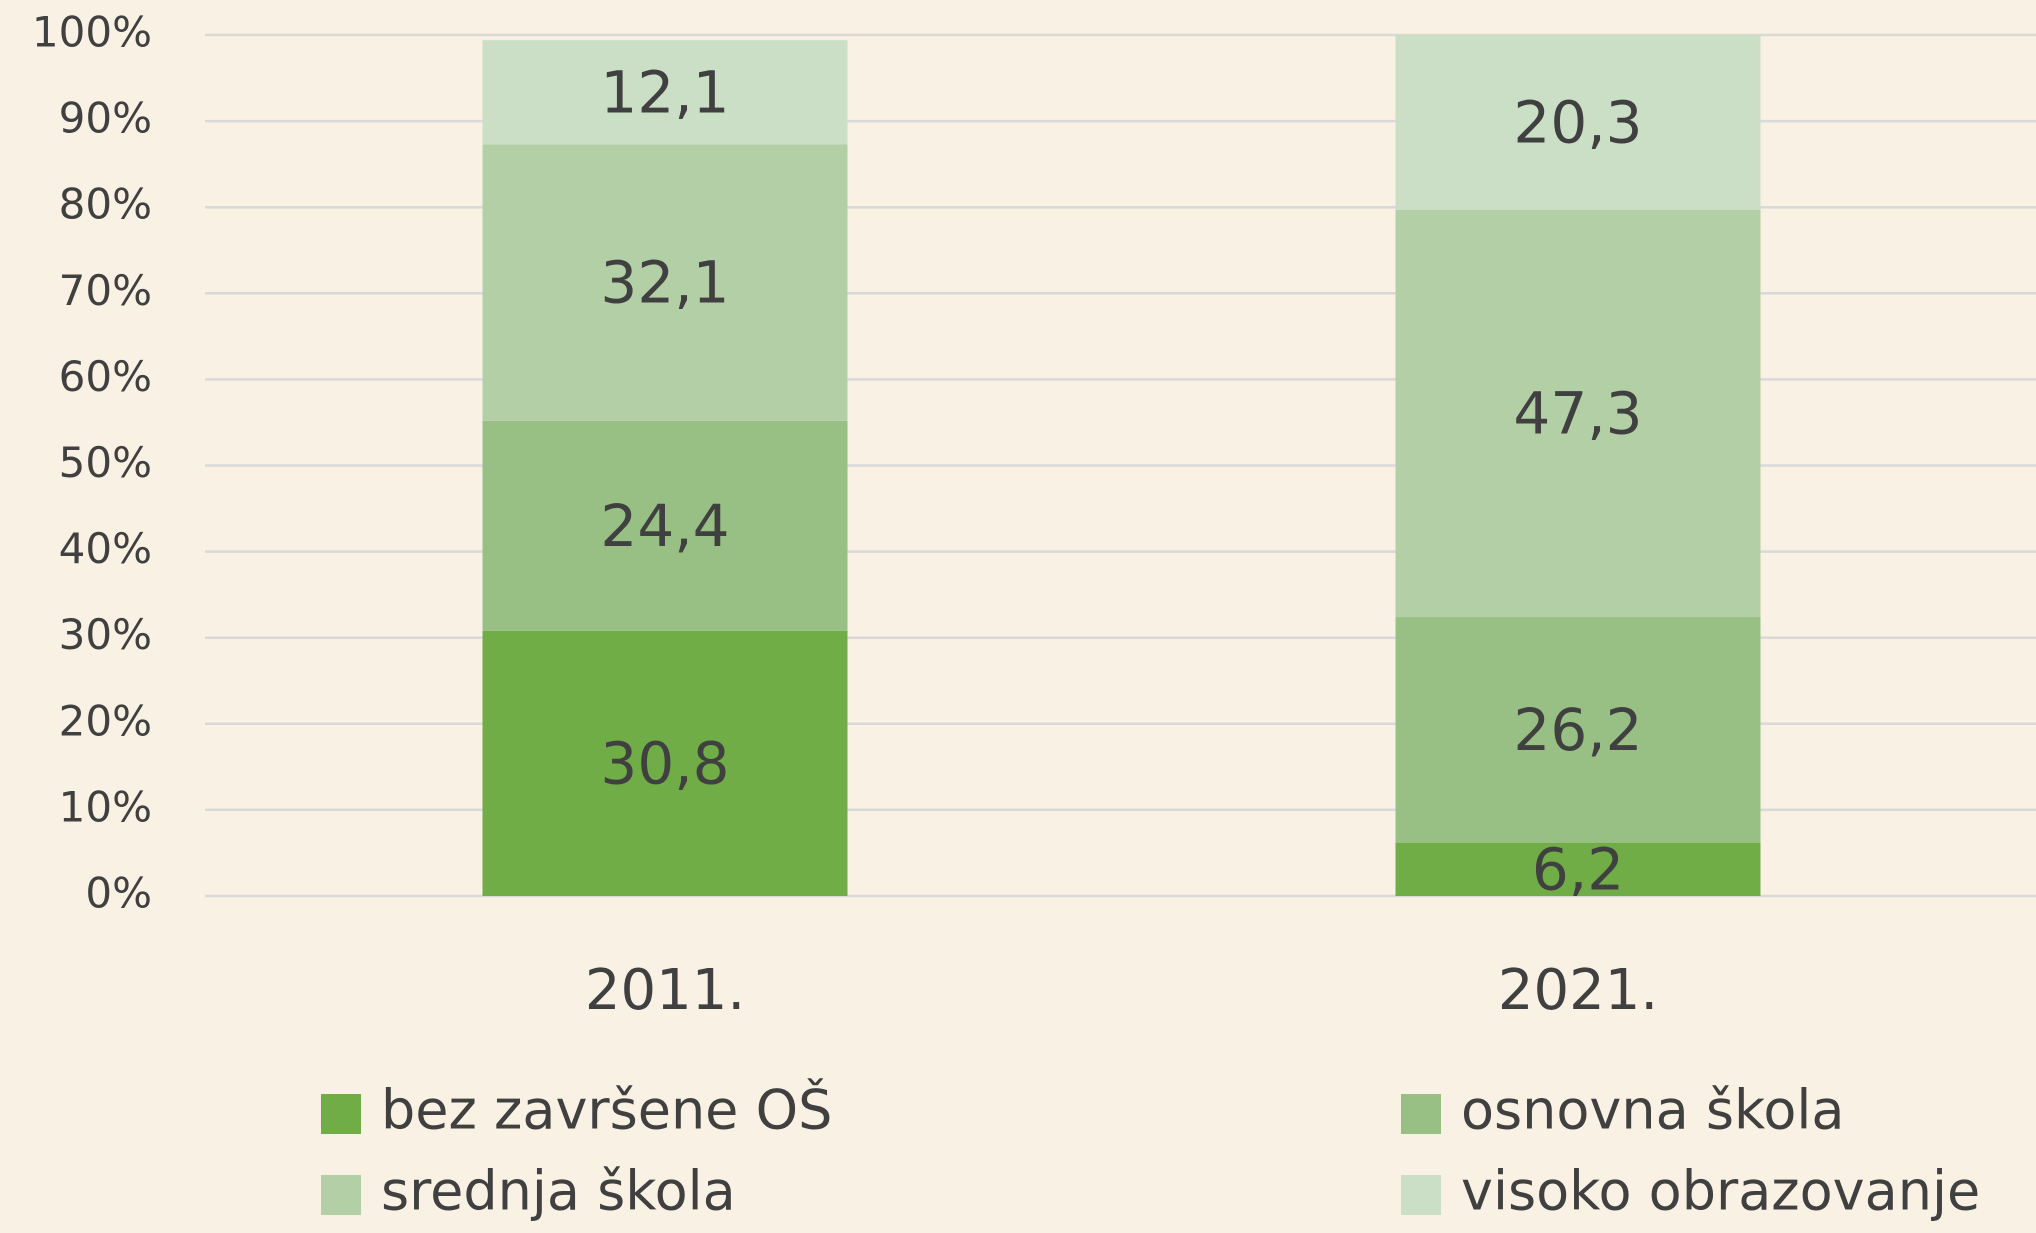  Describe the element at coordinates (1578, 990) in the screenshot. I see `x-tick-label: 2021.` at that location.